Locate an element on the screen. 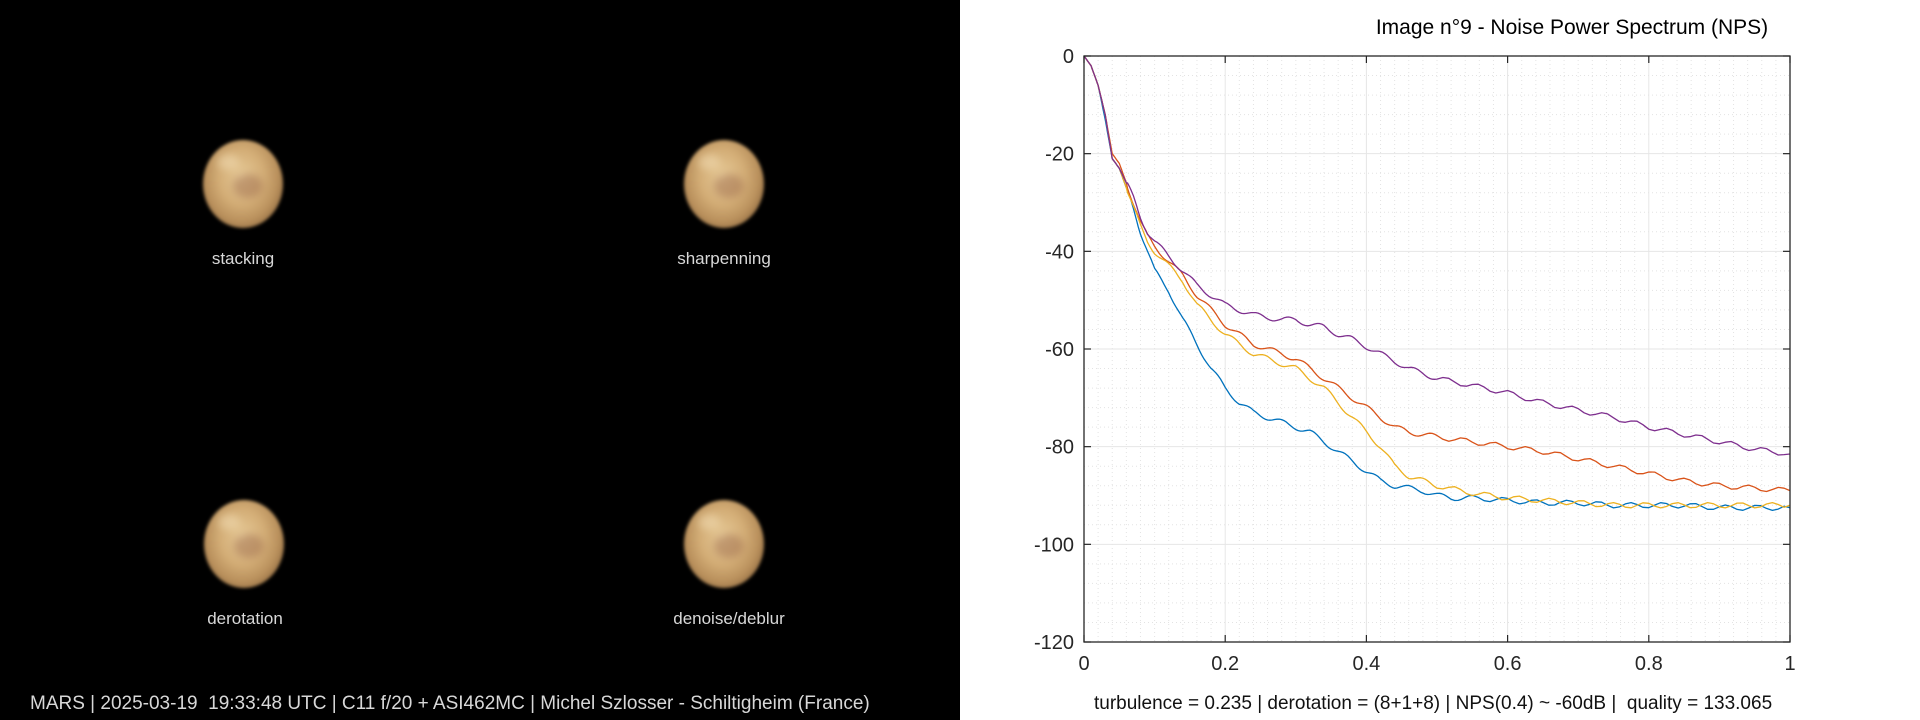 This screenshot has height=720, width=1920. y-tick-label: 0 is located at coordinates (1068, 57).